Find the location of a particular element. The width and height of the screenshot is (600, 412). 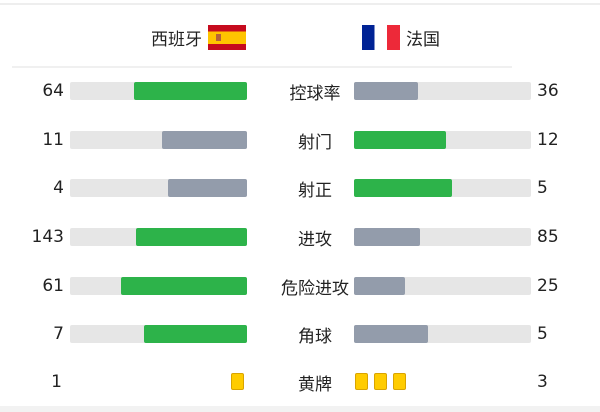

away-value: 12 is located at coordinates (548, 140).